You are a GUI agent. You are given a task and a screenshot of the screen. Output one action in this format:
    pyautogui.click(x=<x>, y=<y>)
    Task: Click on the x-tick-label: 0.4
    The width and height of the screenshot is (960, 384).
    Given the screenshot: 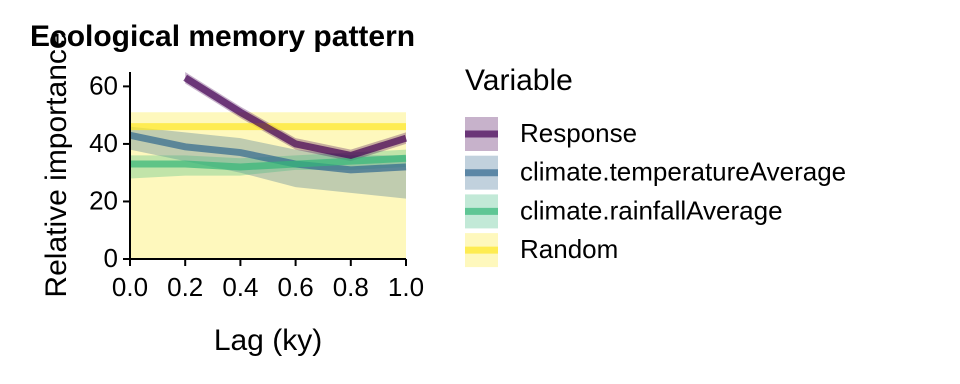 What is the action you would take?
    pyautogui.click(x=240, y=287)
    